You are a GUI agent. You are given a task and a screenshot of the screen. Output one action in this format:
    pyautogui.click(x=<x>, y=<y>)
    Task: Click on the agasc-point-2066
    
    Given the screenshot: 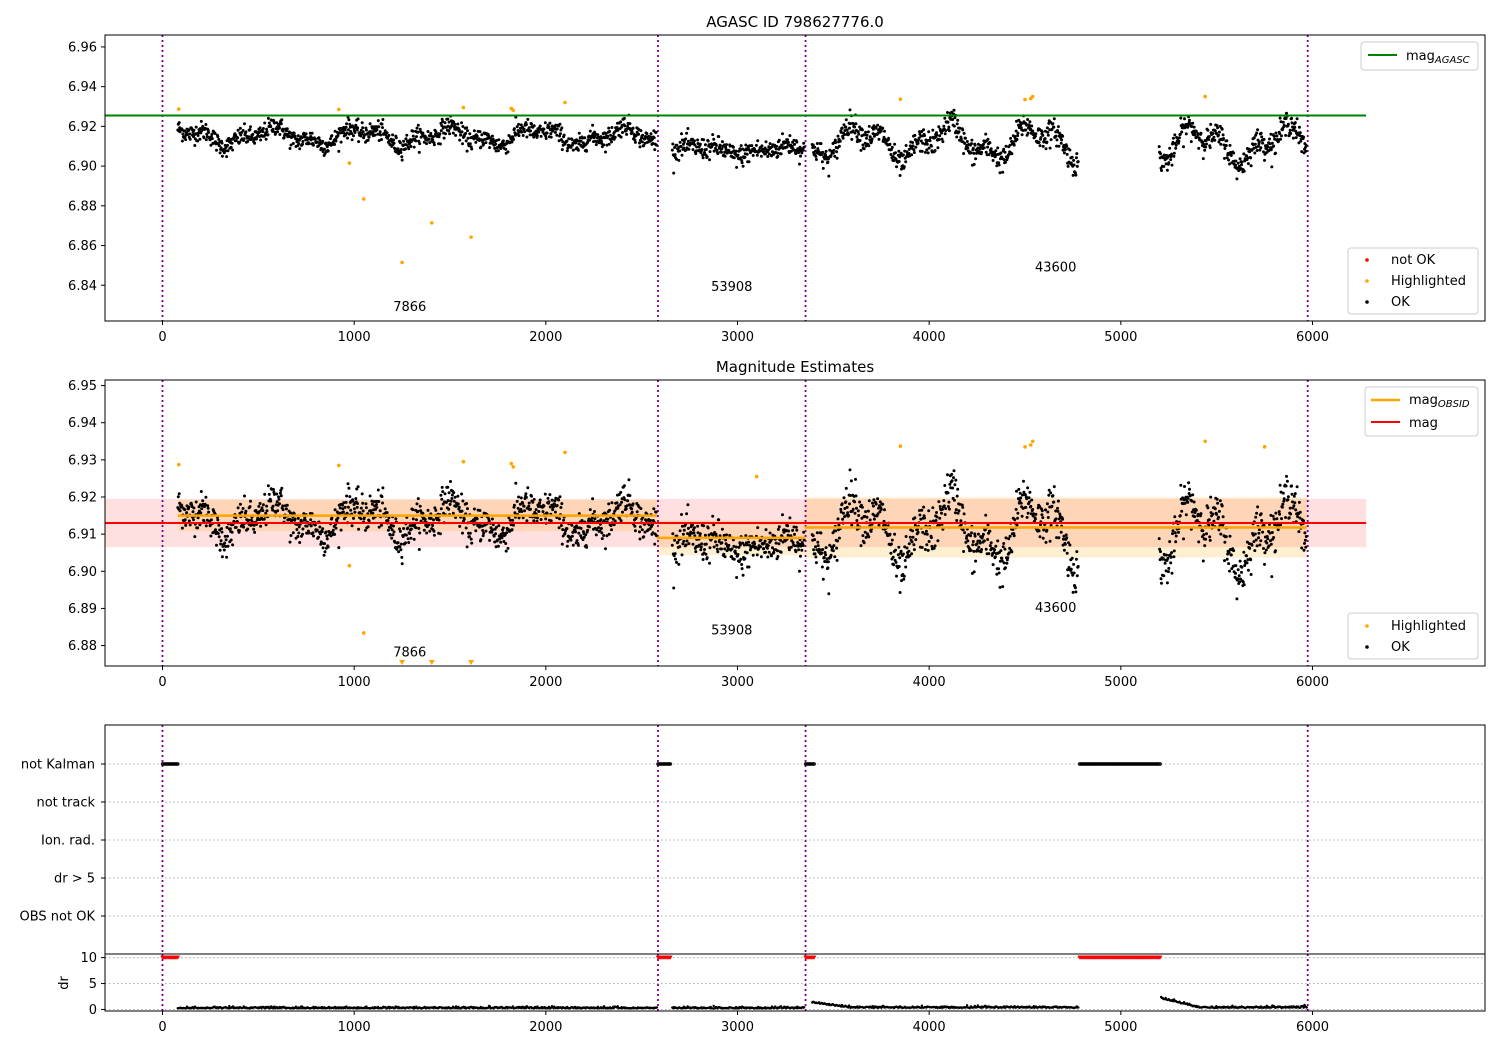 What is the action you would take?
    pyautogui.click(x=1231, y=155)
    